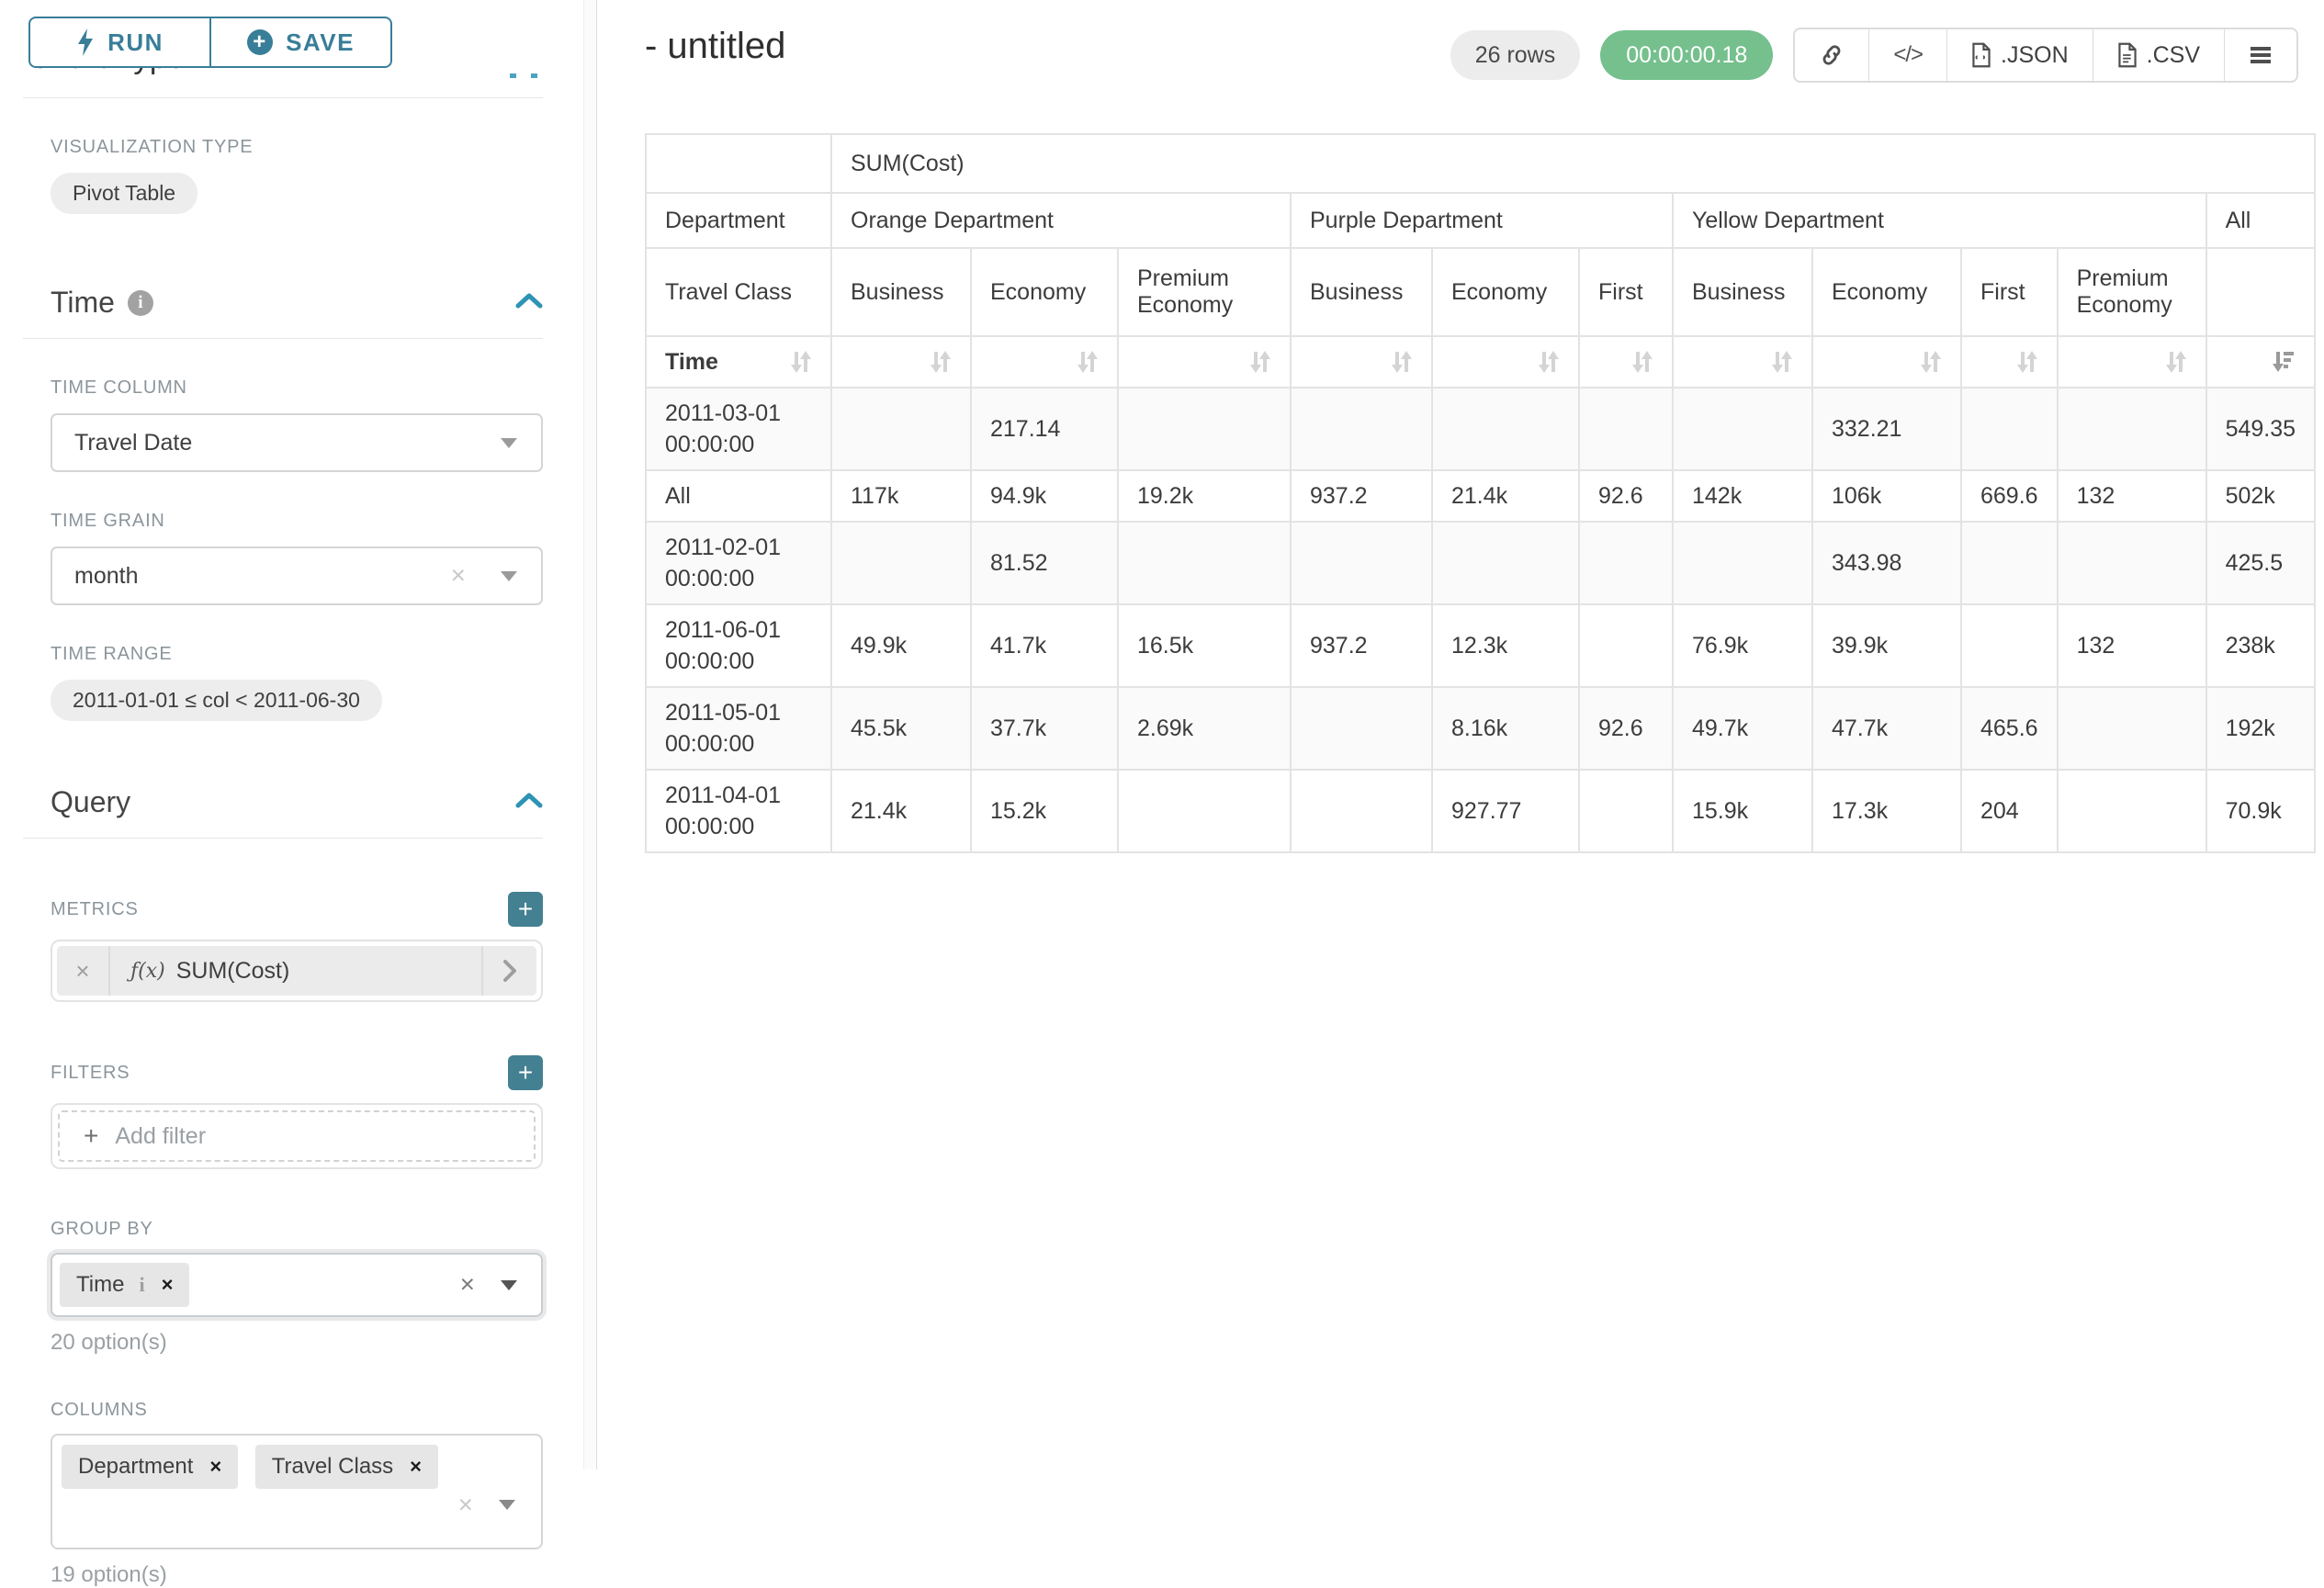  What do you see at coordinates (525, 909) in the screenshot?
I see `add-metric-button: +` at bounding box center [525, 909].